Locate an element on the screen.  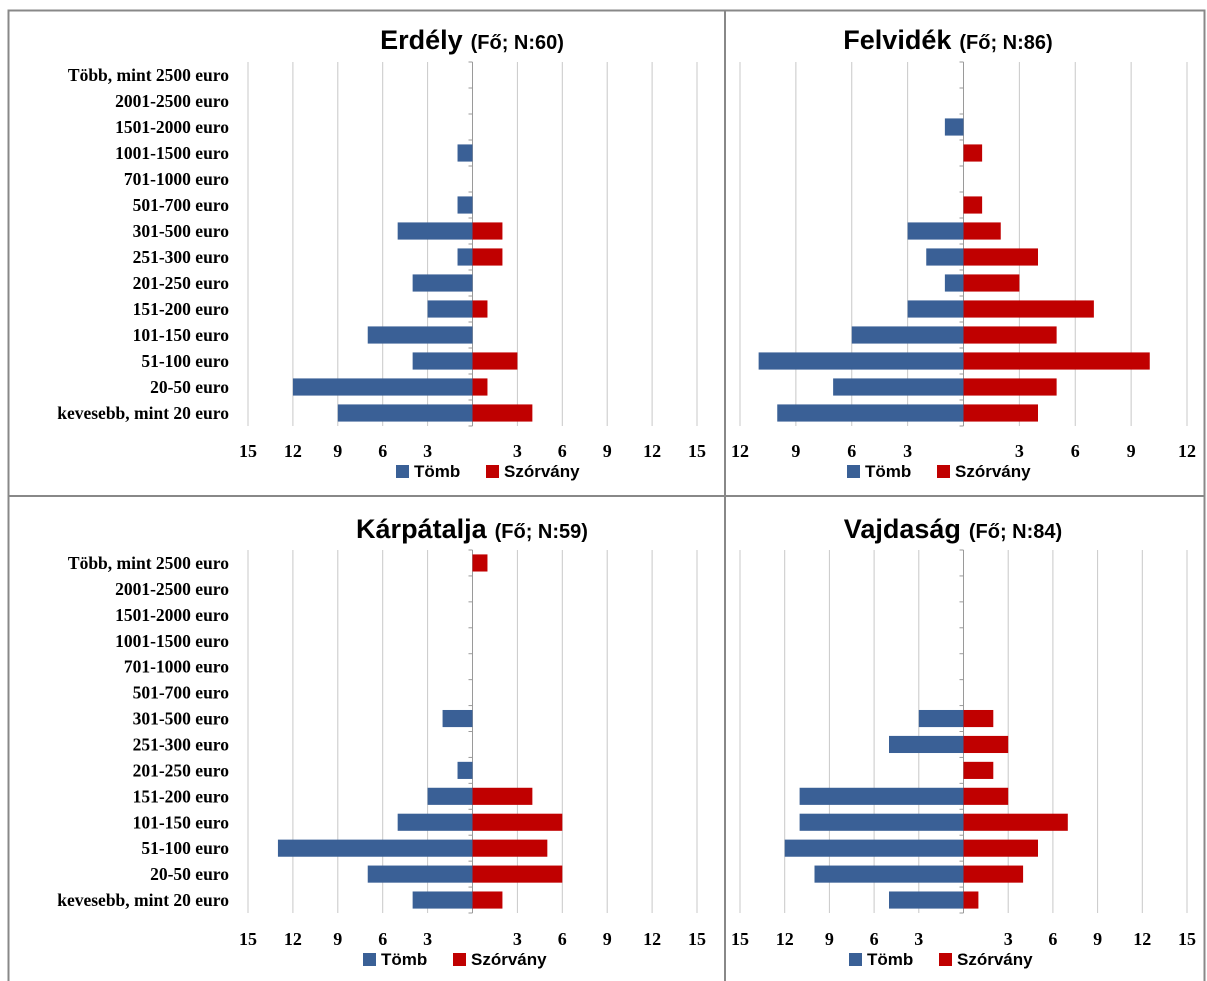
category-label: 20-50 euro is located at coordinates (189, 874).